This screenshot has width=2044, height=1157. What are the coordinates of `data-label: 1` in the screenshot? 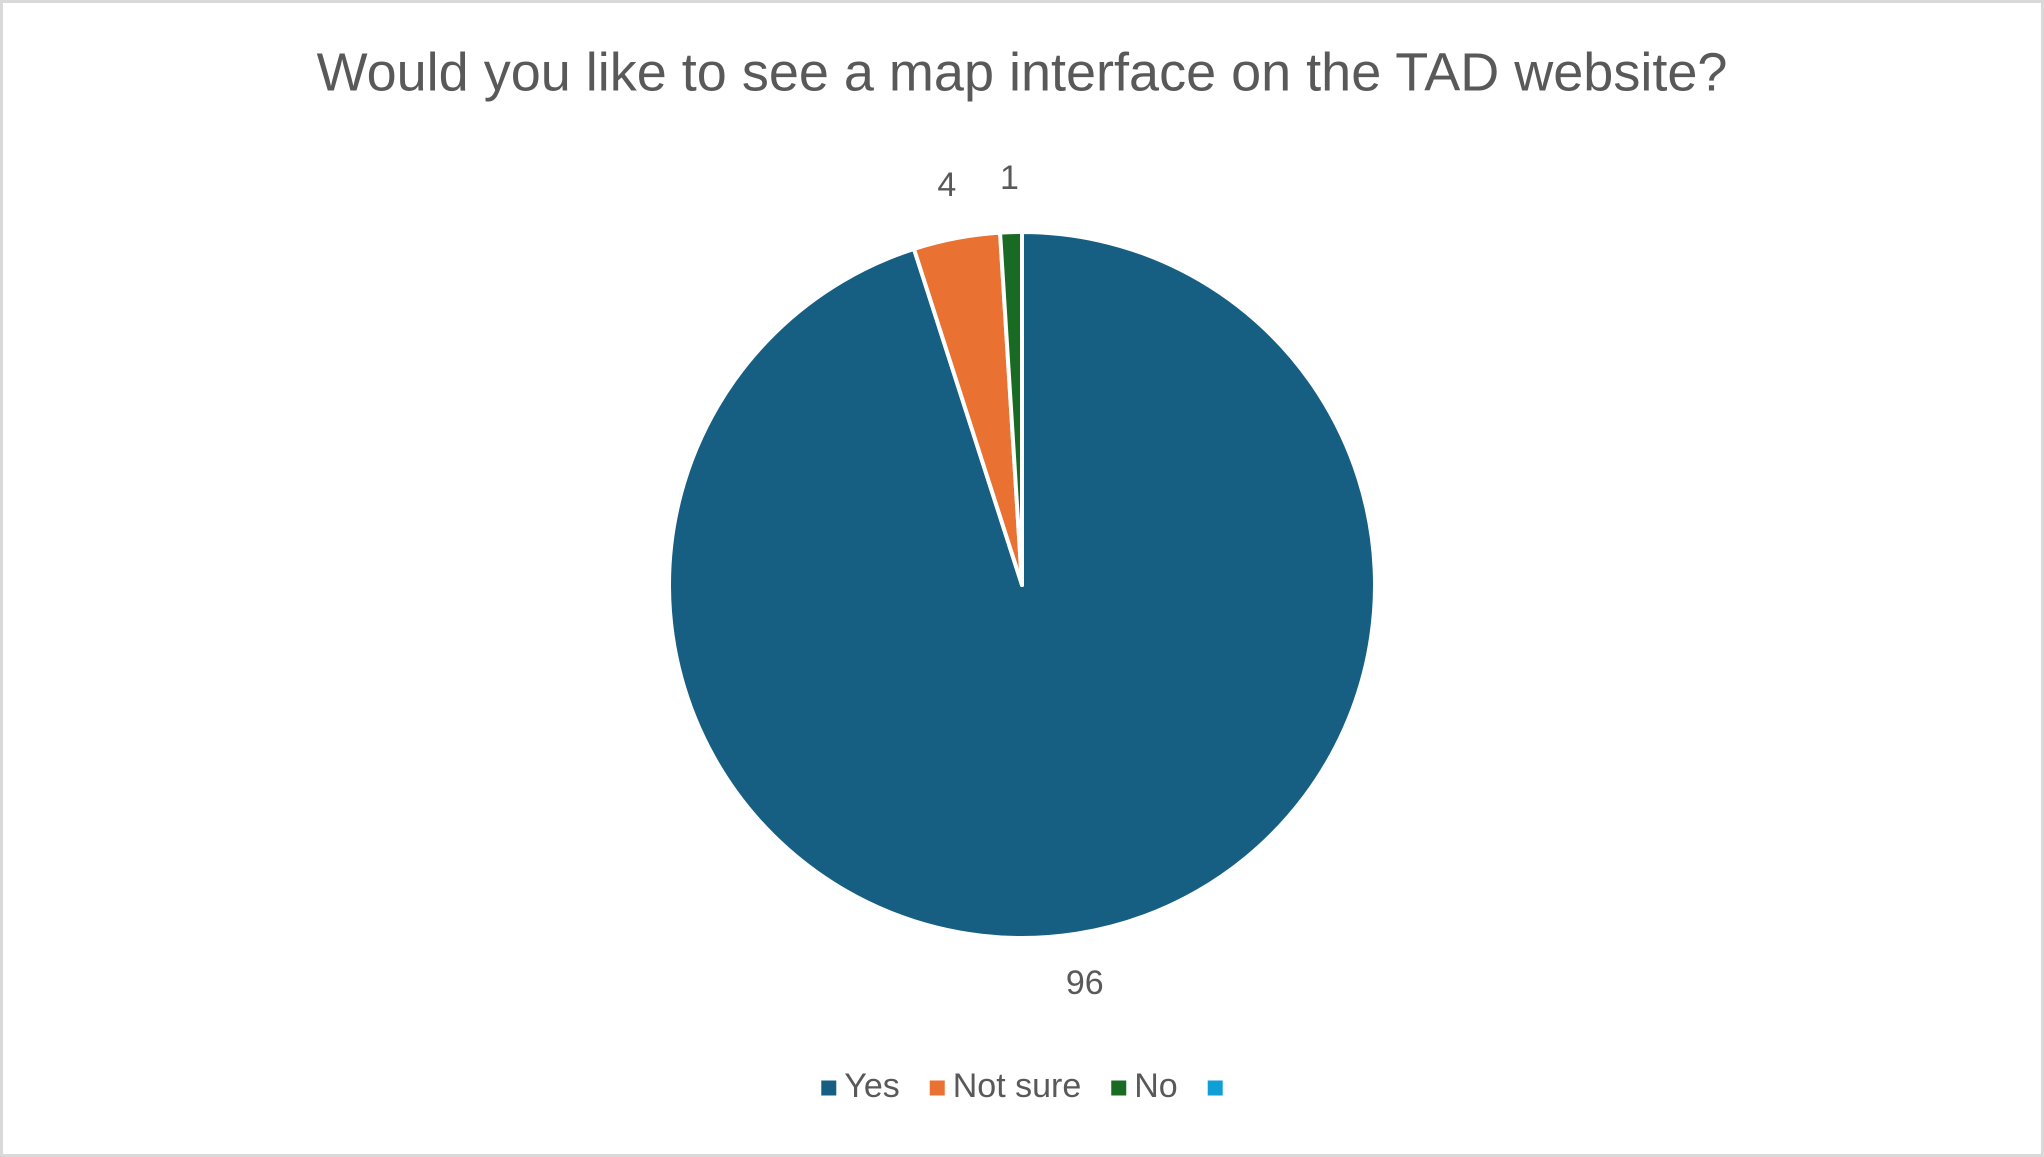 It's located at (1009, 178).